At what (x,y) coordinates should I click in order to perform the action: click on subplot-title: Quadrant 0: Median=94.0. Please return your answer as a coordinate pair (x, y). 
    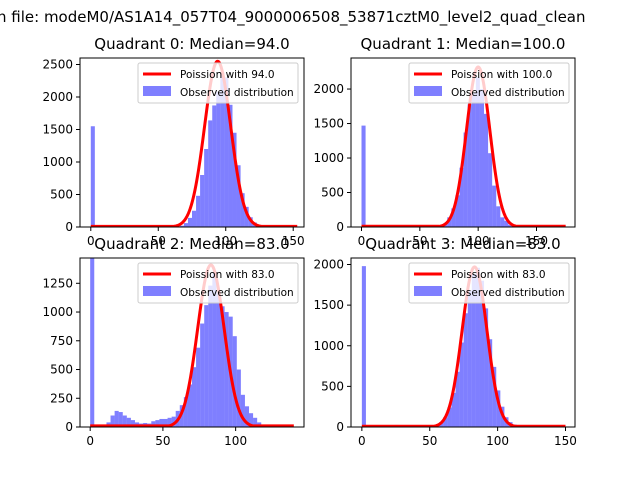
    Looking at the image, I should click on (191, 44).